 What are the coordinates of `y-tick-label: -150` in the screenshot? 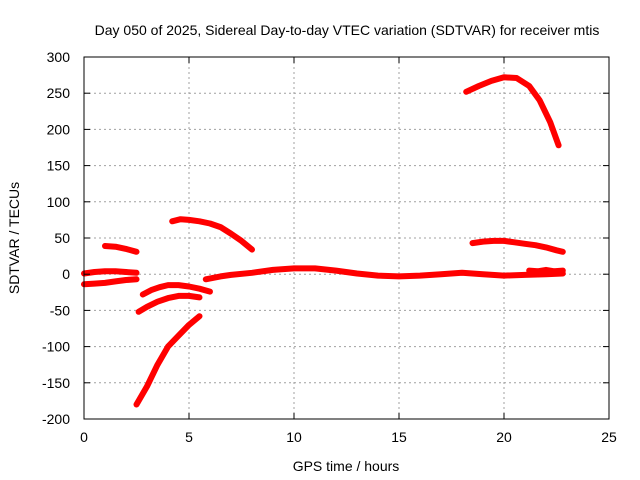 It's located at (56, 383).